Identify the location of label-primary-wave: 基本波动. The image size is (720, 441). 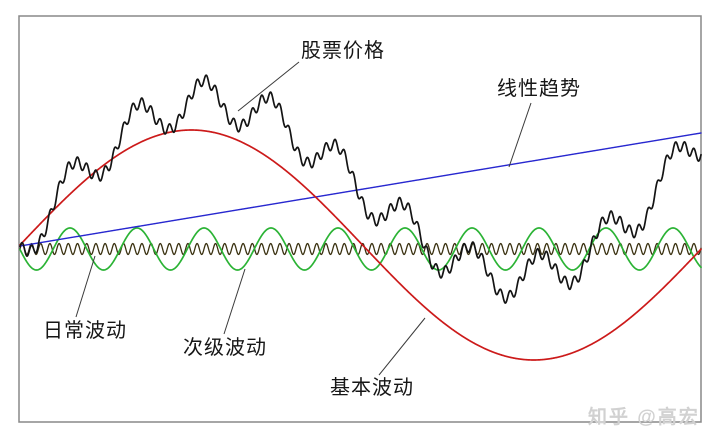
(372, 388).